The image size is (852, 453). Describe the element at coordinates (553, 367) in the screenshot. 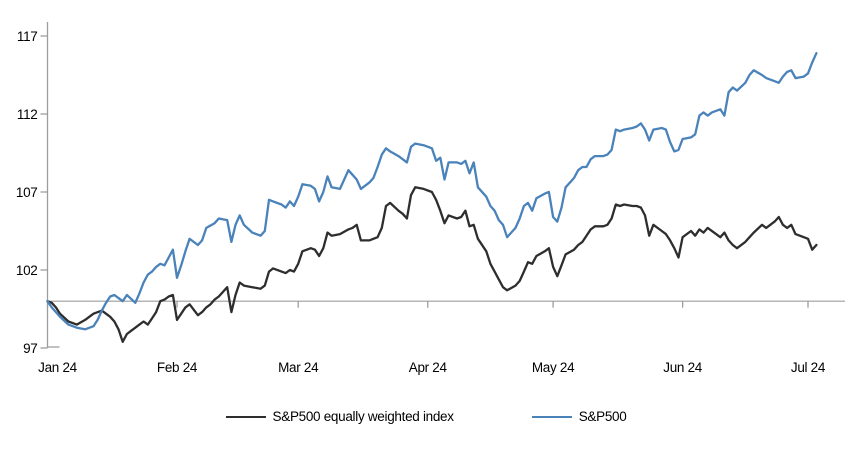

I see `x-tick-label: May 24` at that location.